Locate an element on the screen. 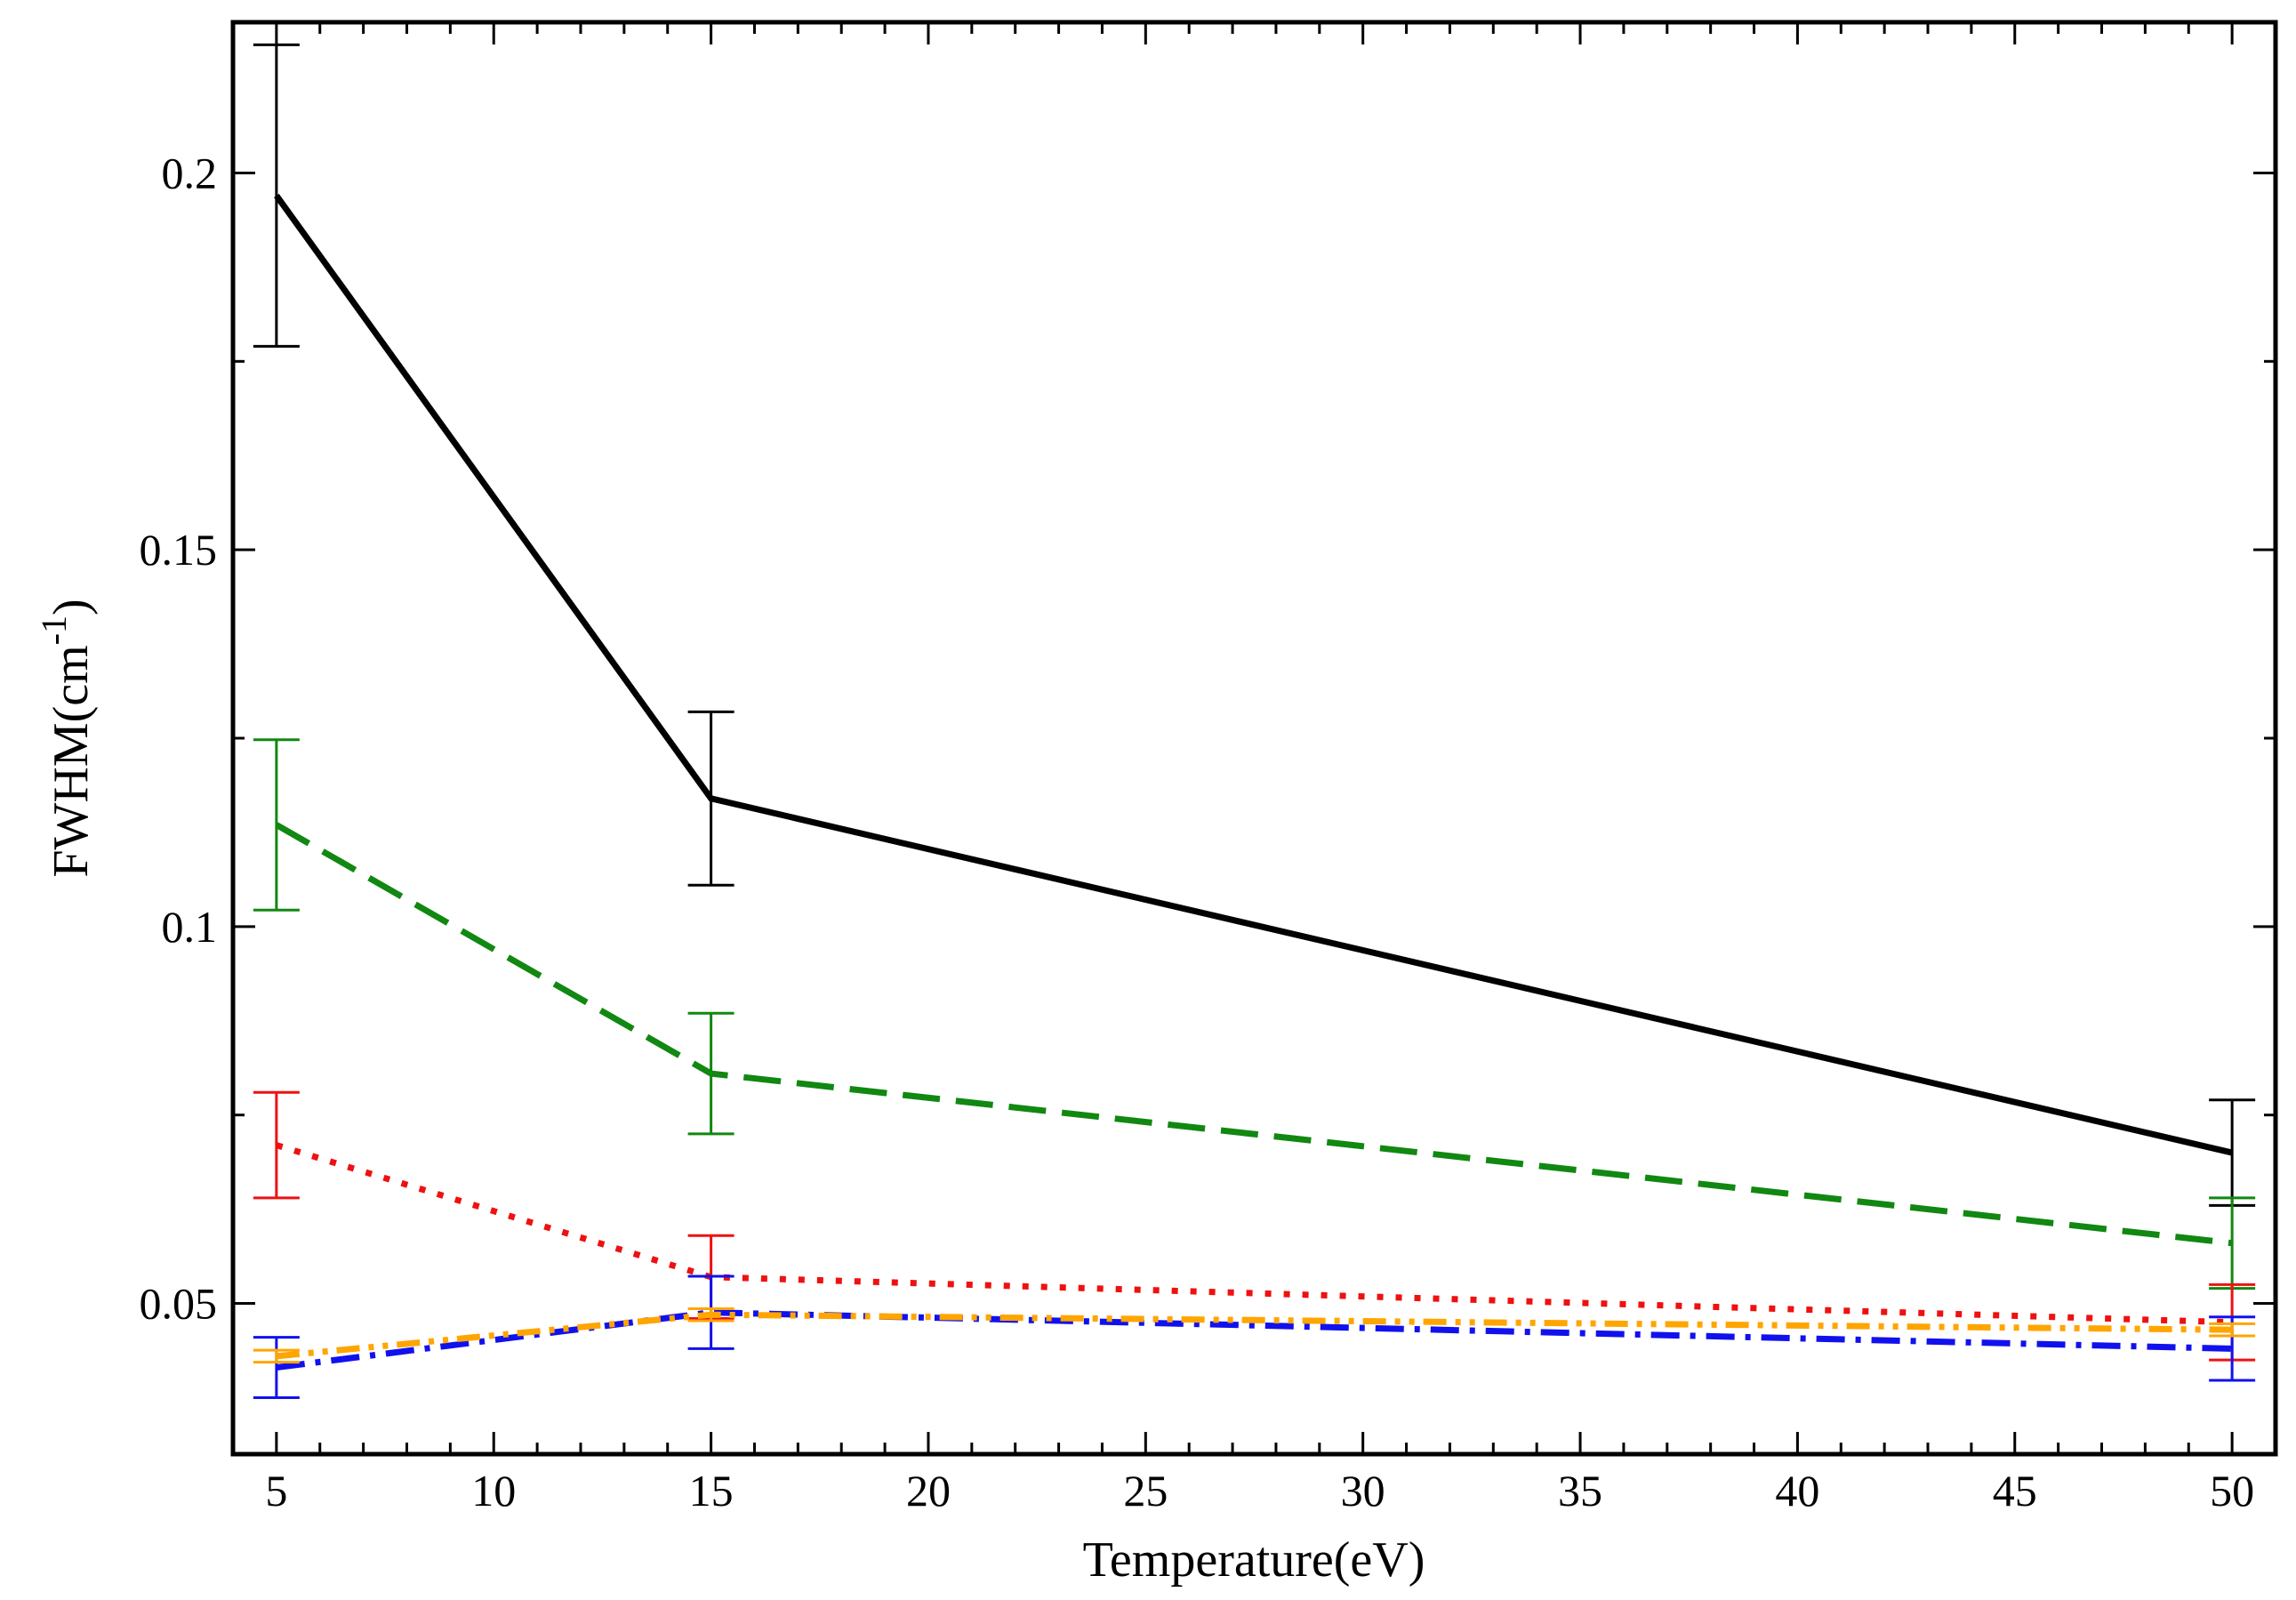 The width and height of the screenshot is (2296, 1600). x-tick-label: 5 is located at coordinates (276, 1491).